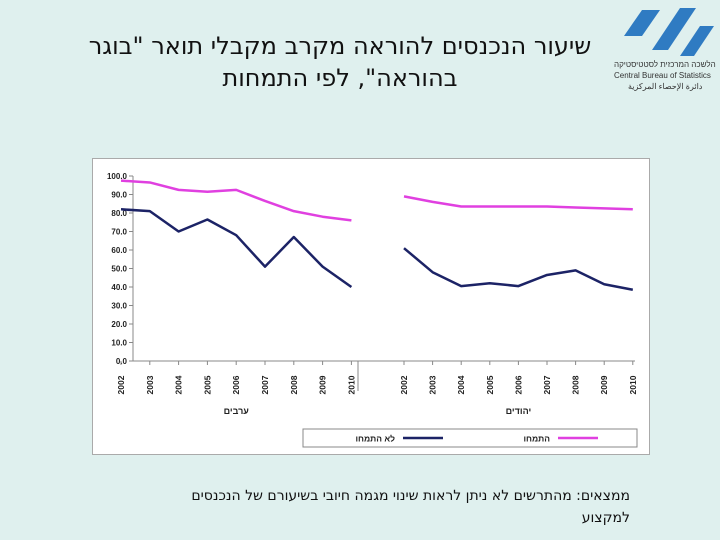 The height and width of the screenshot is (540, 720). What do you see at coordinates (119, 232) in the screenshot?
I see `y-tick-label: 70.0` at bounding box center [119, 232].